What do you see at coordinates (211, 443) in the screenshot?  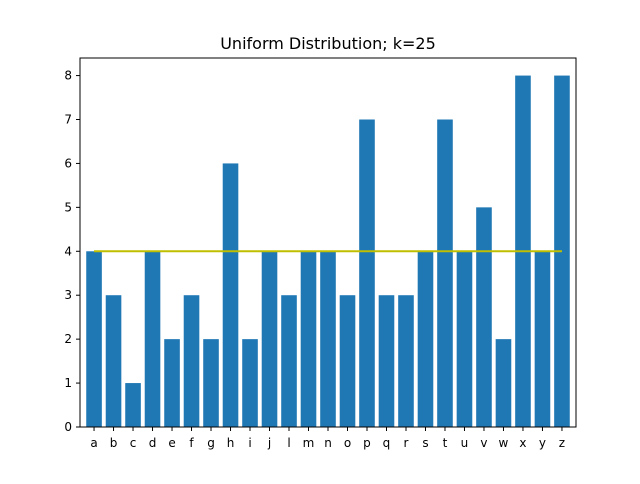 I see `x-tick-label-g: g` at bounding box center [211, 443].